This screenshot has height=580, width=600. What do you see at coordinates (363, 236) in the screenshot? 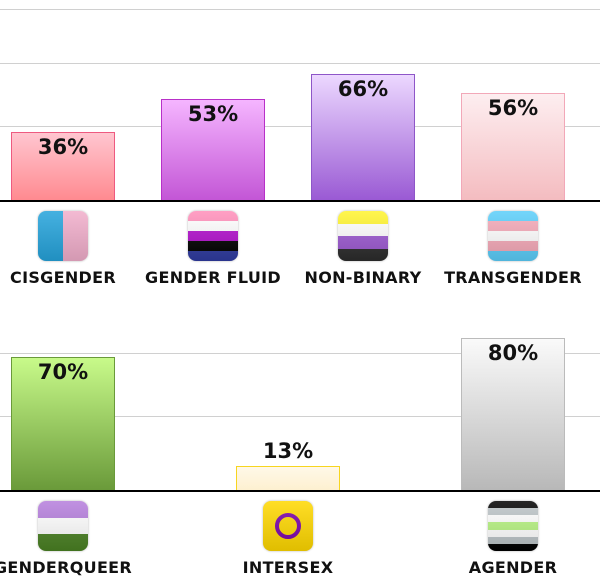
I see `non-binary-flag-icon` at bounding box center [363, 236].